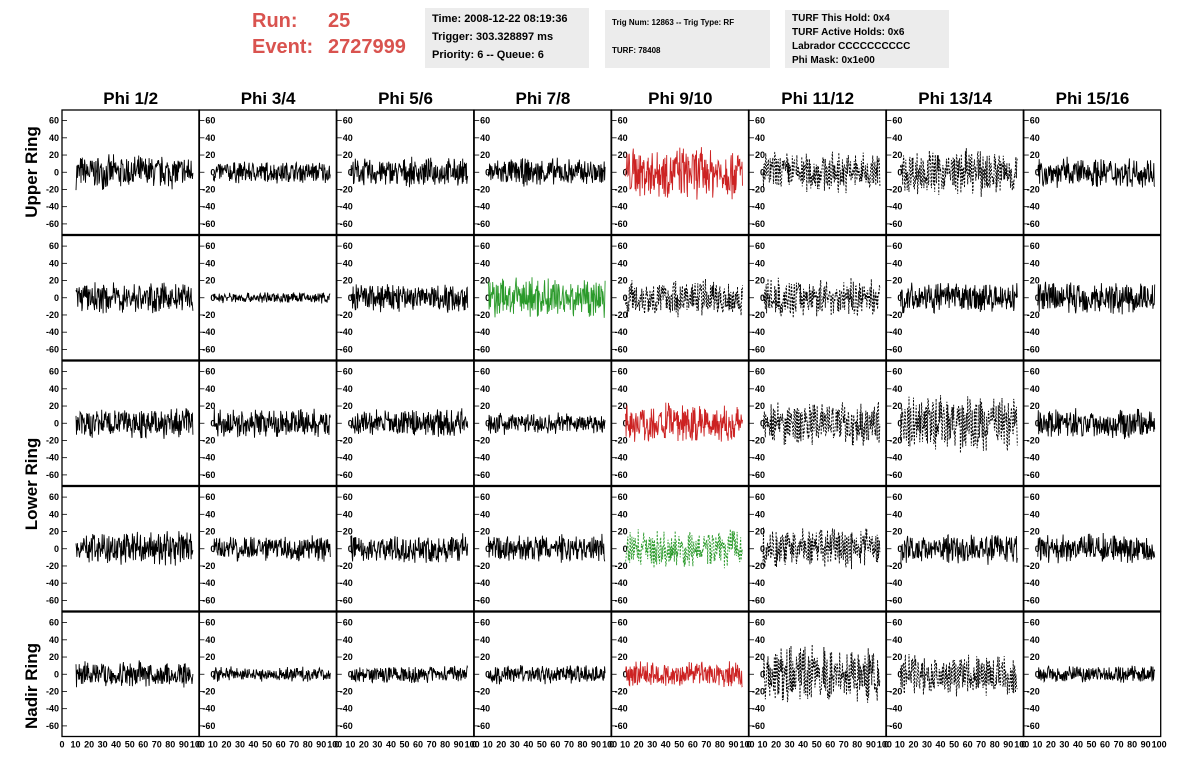  What do you see at coordinates (955, 98) in the screenshot?
I see `column-header: Phi 13/14` at bounding box center [955, 98].